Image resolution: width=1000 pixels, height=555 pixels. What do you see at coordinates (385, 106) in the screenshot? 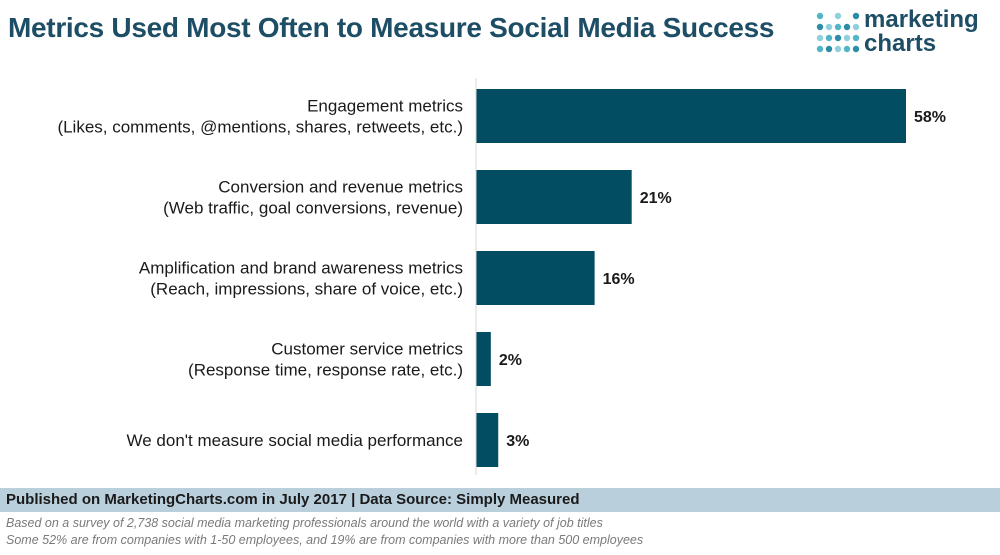
I see `category-label: Engagement metrics` at bounding box center [385, 106].